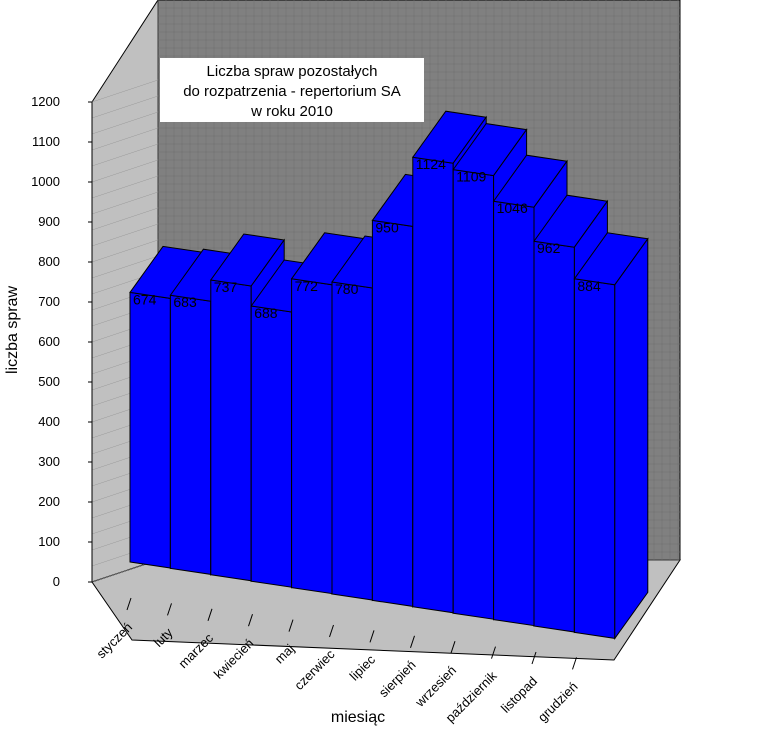 The image size is (758, 737). I want to click on y-tick-label: 400, so click(49, 421).